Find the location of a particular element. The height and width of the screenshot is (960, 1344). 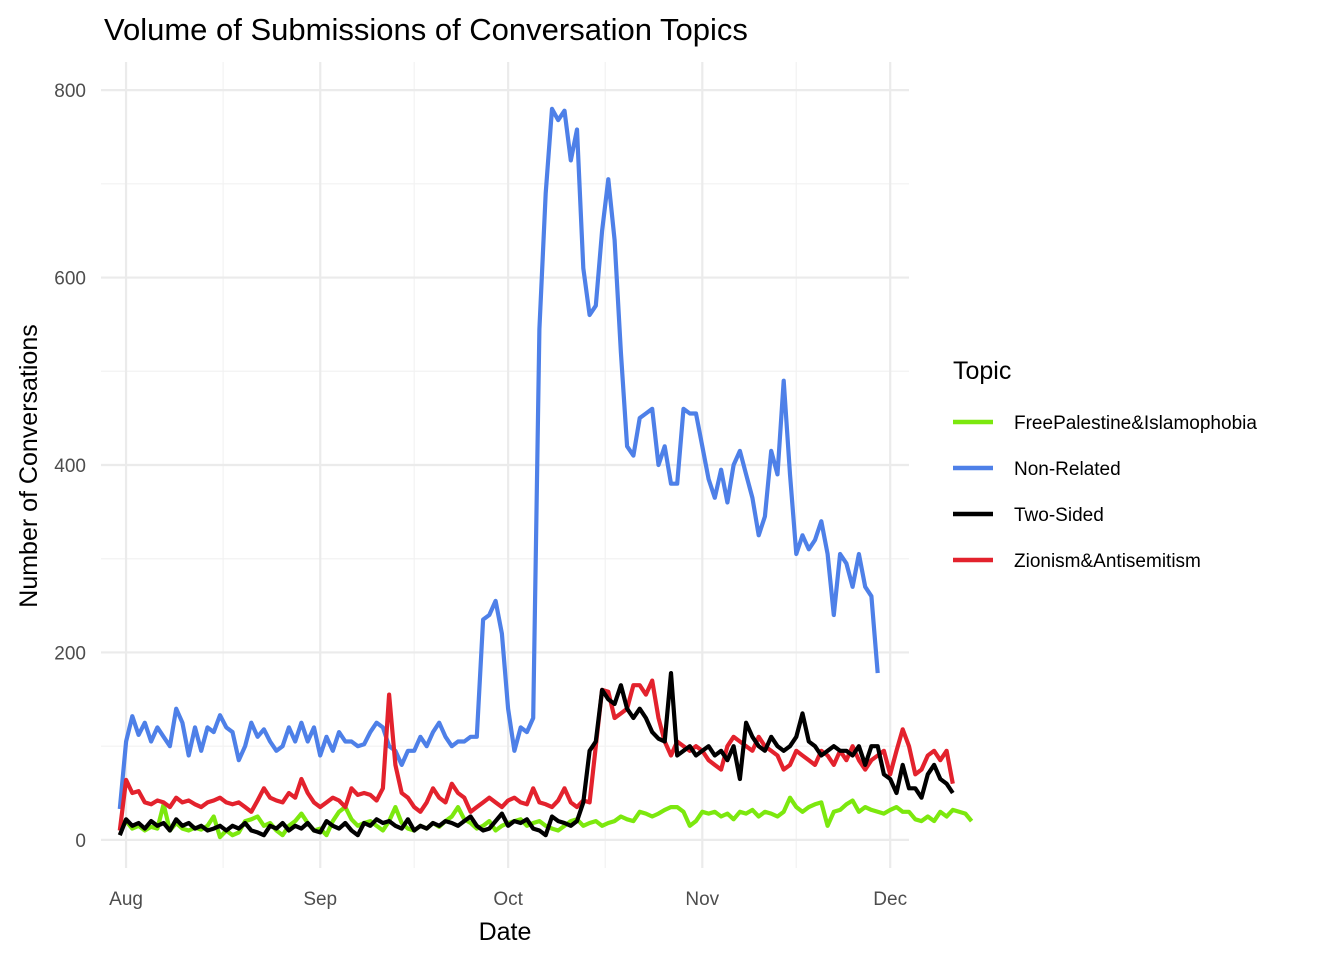

legend-item: FreePalestine&Islamophobia is located at coordinates (1105, 423).